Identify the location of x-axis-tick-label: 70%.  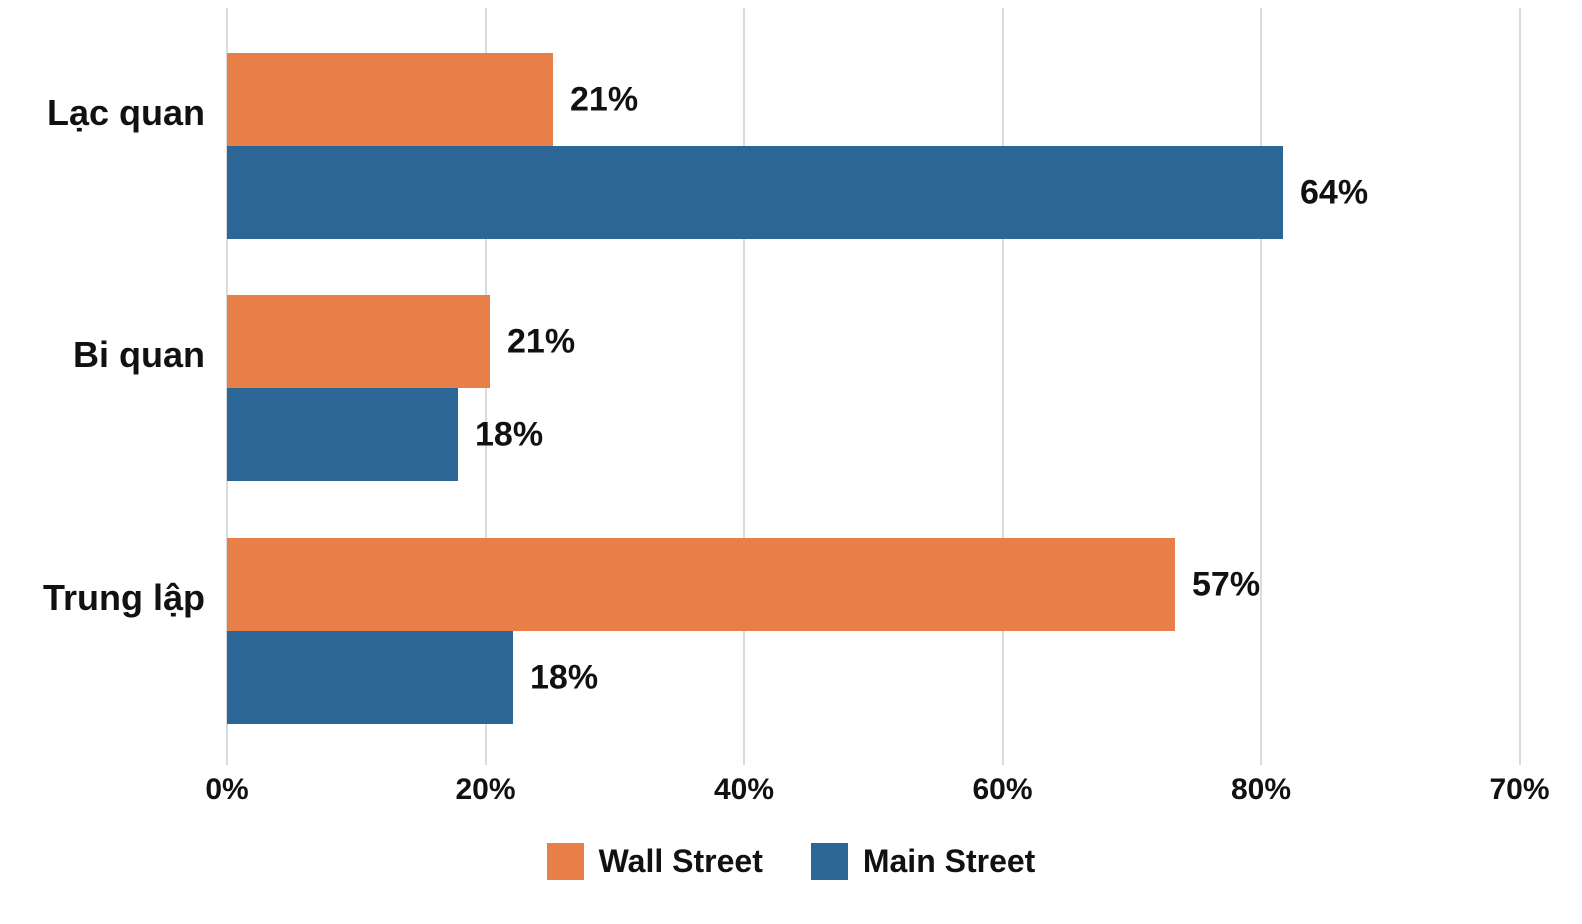
(1519, 789).